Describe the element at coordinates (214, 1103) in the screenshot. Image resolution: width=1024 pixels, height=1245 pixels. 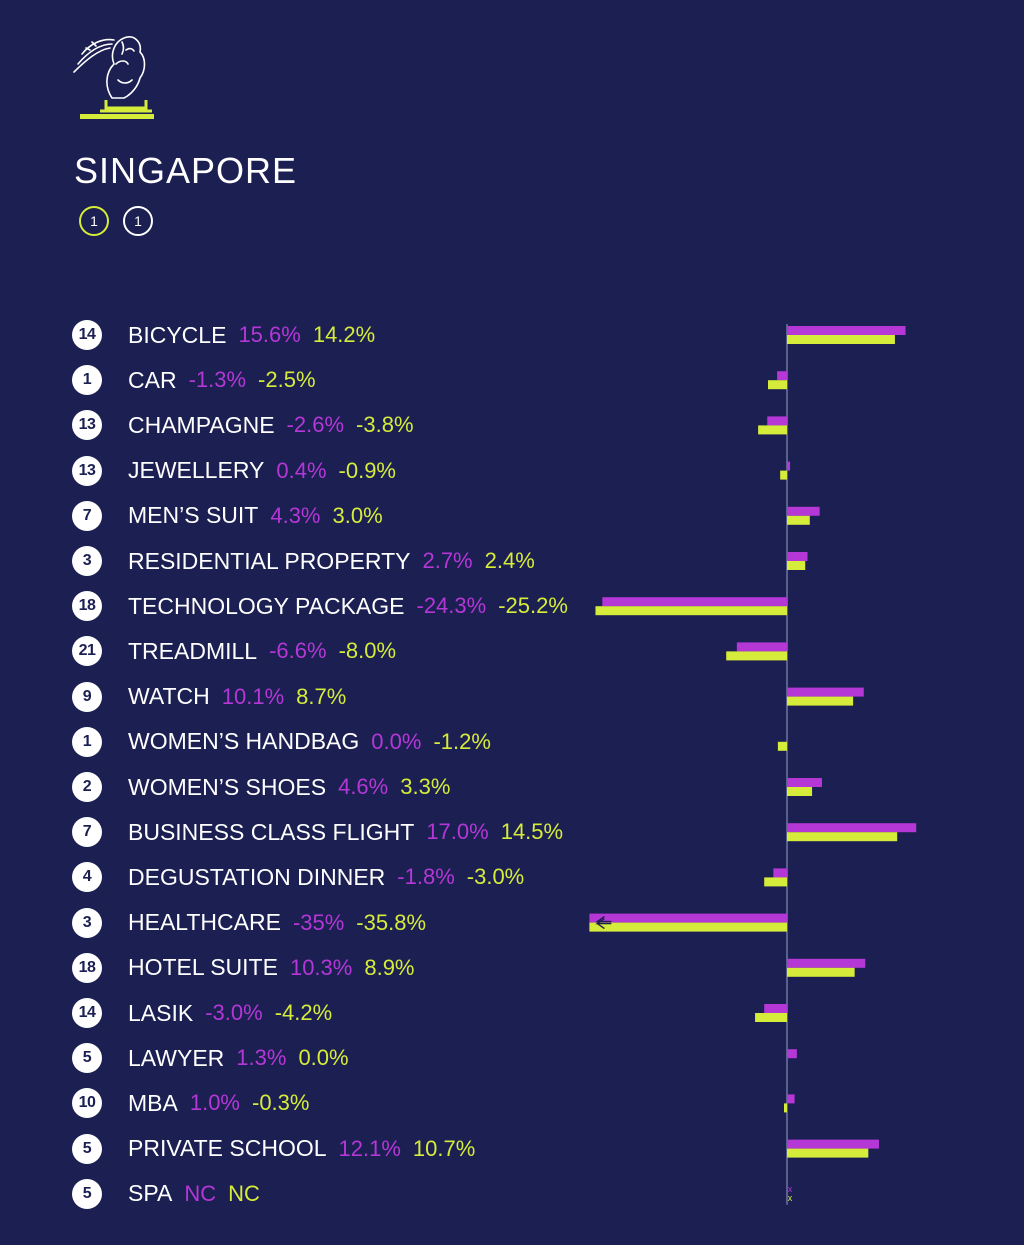
I see `series-1-value: 1.0%` at that location.